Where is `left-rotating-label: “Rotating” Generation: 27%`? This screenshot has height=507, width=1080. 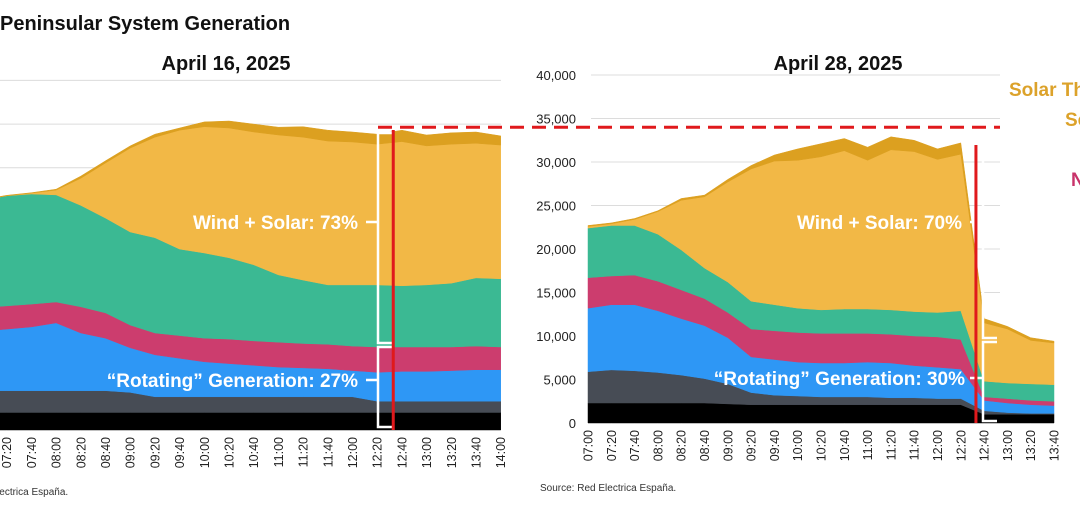
left-rotating-label: “Rotating” Generation: 27% is located at coordinates (232, 381).